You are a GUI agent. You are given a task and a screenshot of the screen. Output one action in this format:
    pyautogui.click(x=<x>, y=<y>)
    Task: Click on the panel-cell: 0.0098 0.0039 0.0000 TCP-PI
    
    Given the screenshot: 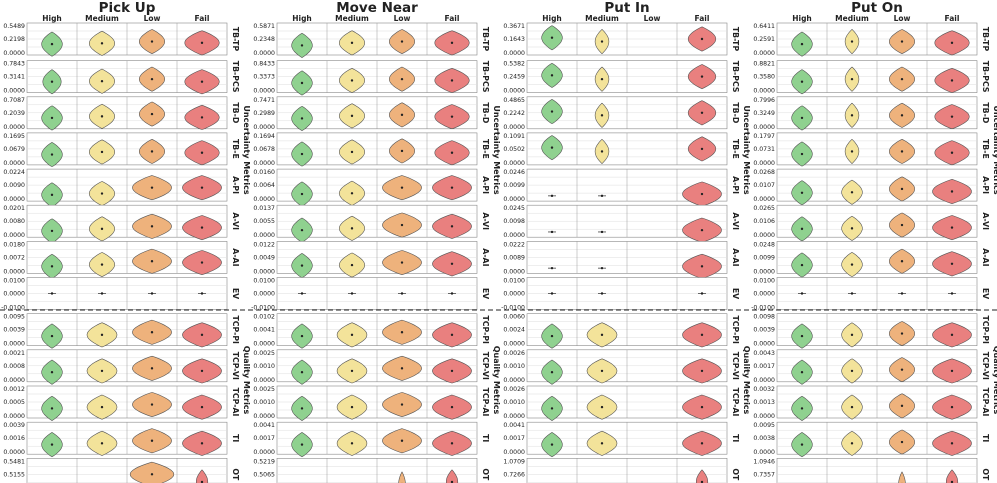 What is the action you would take?
    pyautogui.click(x=871, y=331)
    